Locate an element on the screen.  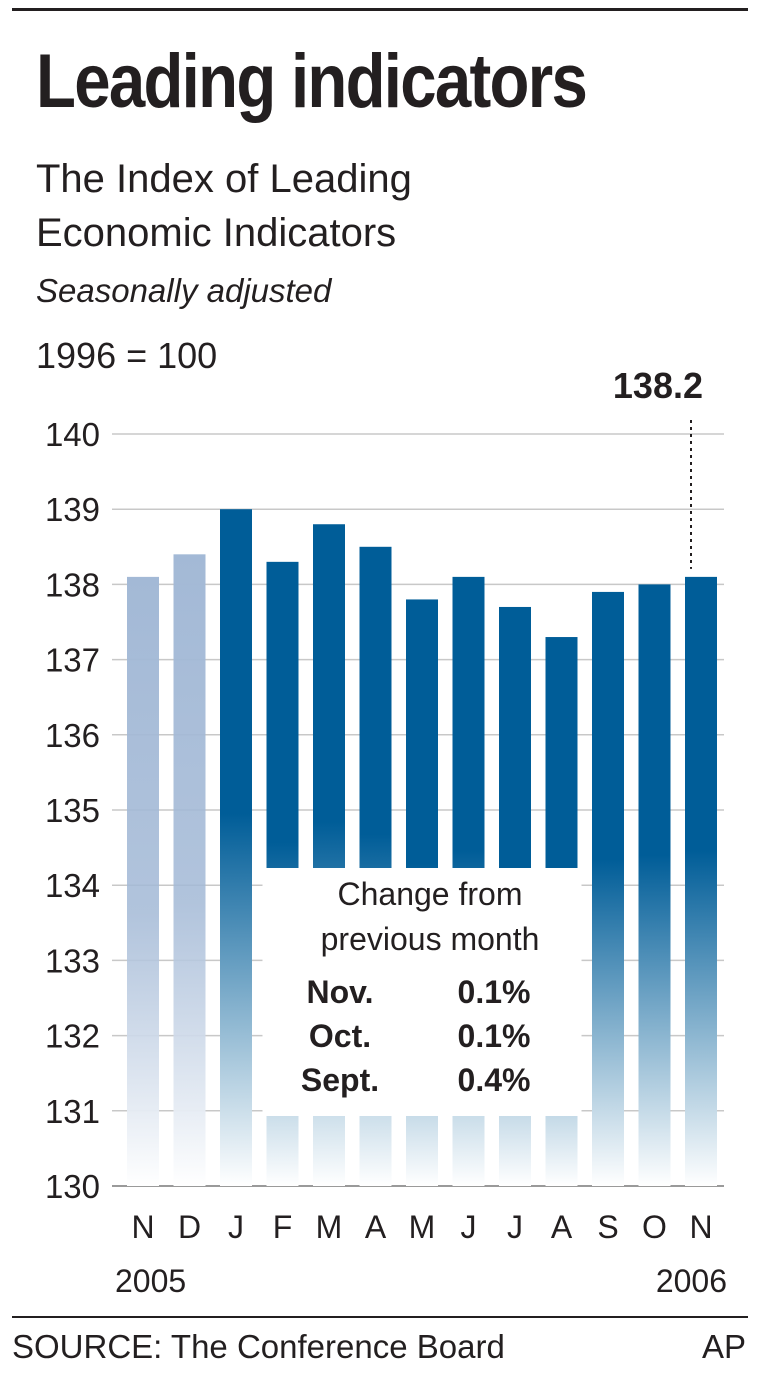
credit-line: AP is located at coordinates (723, 1346).